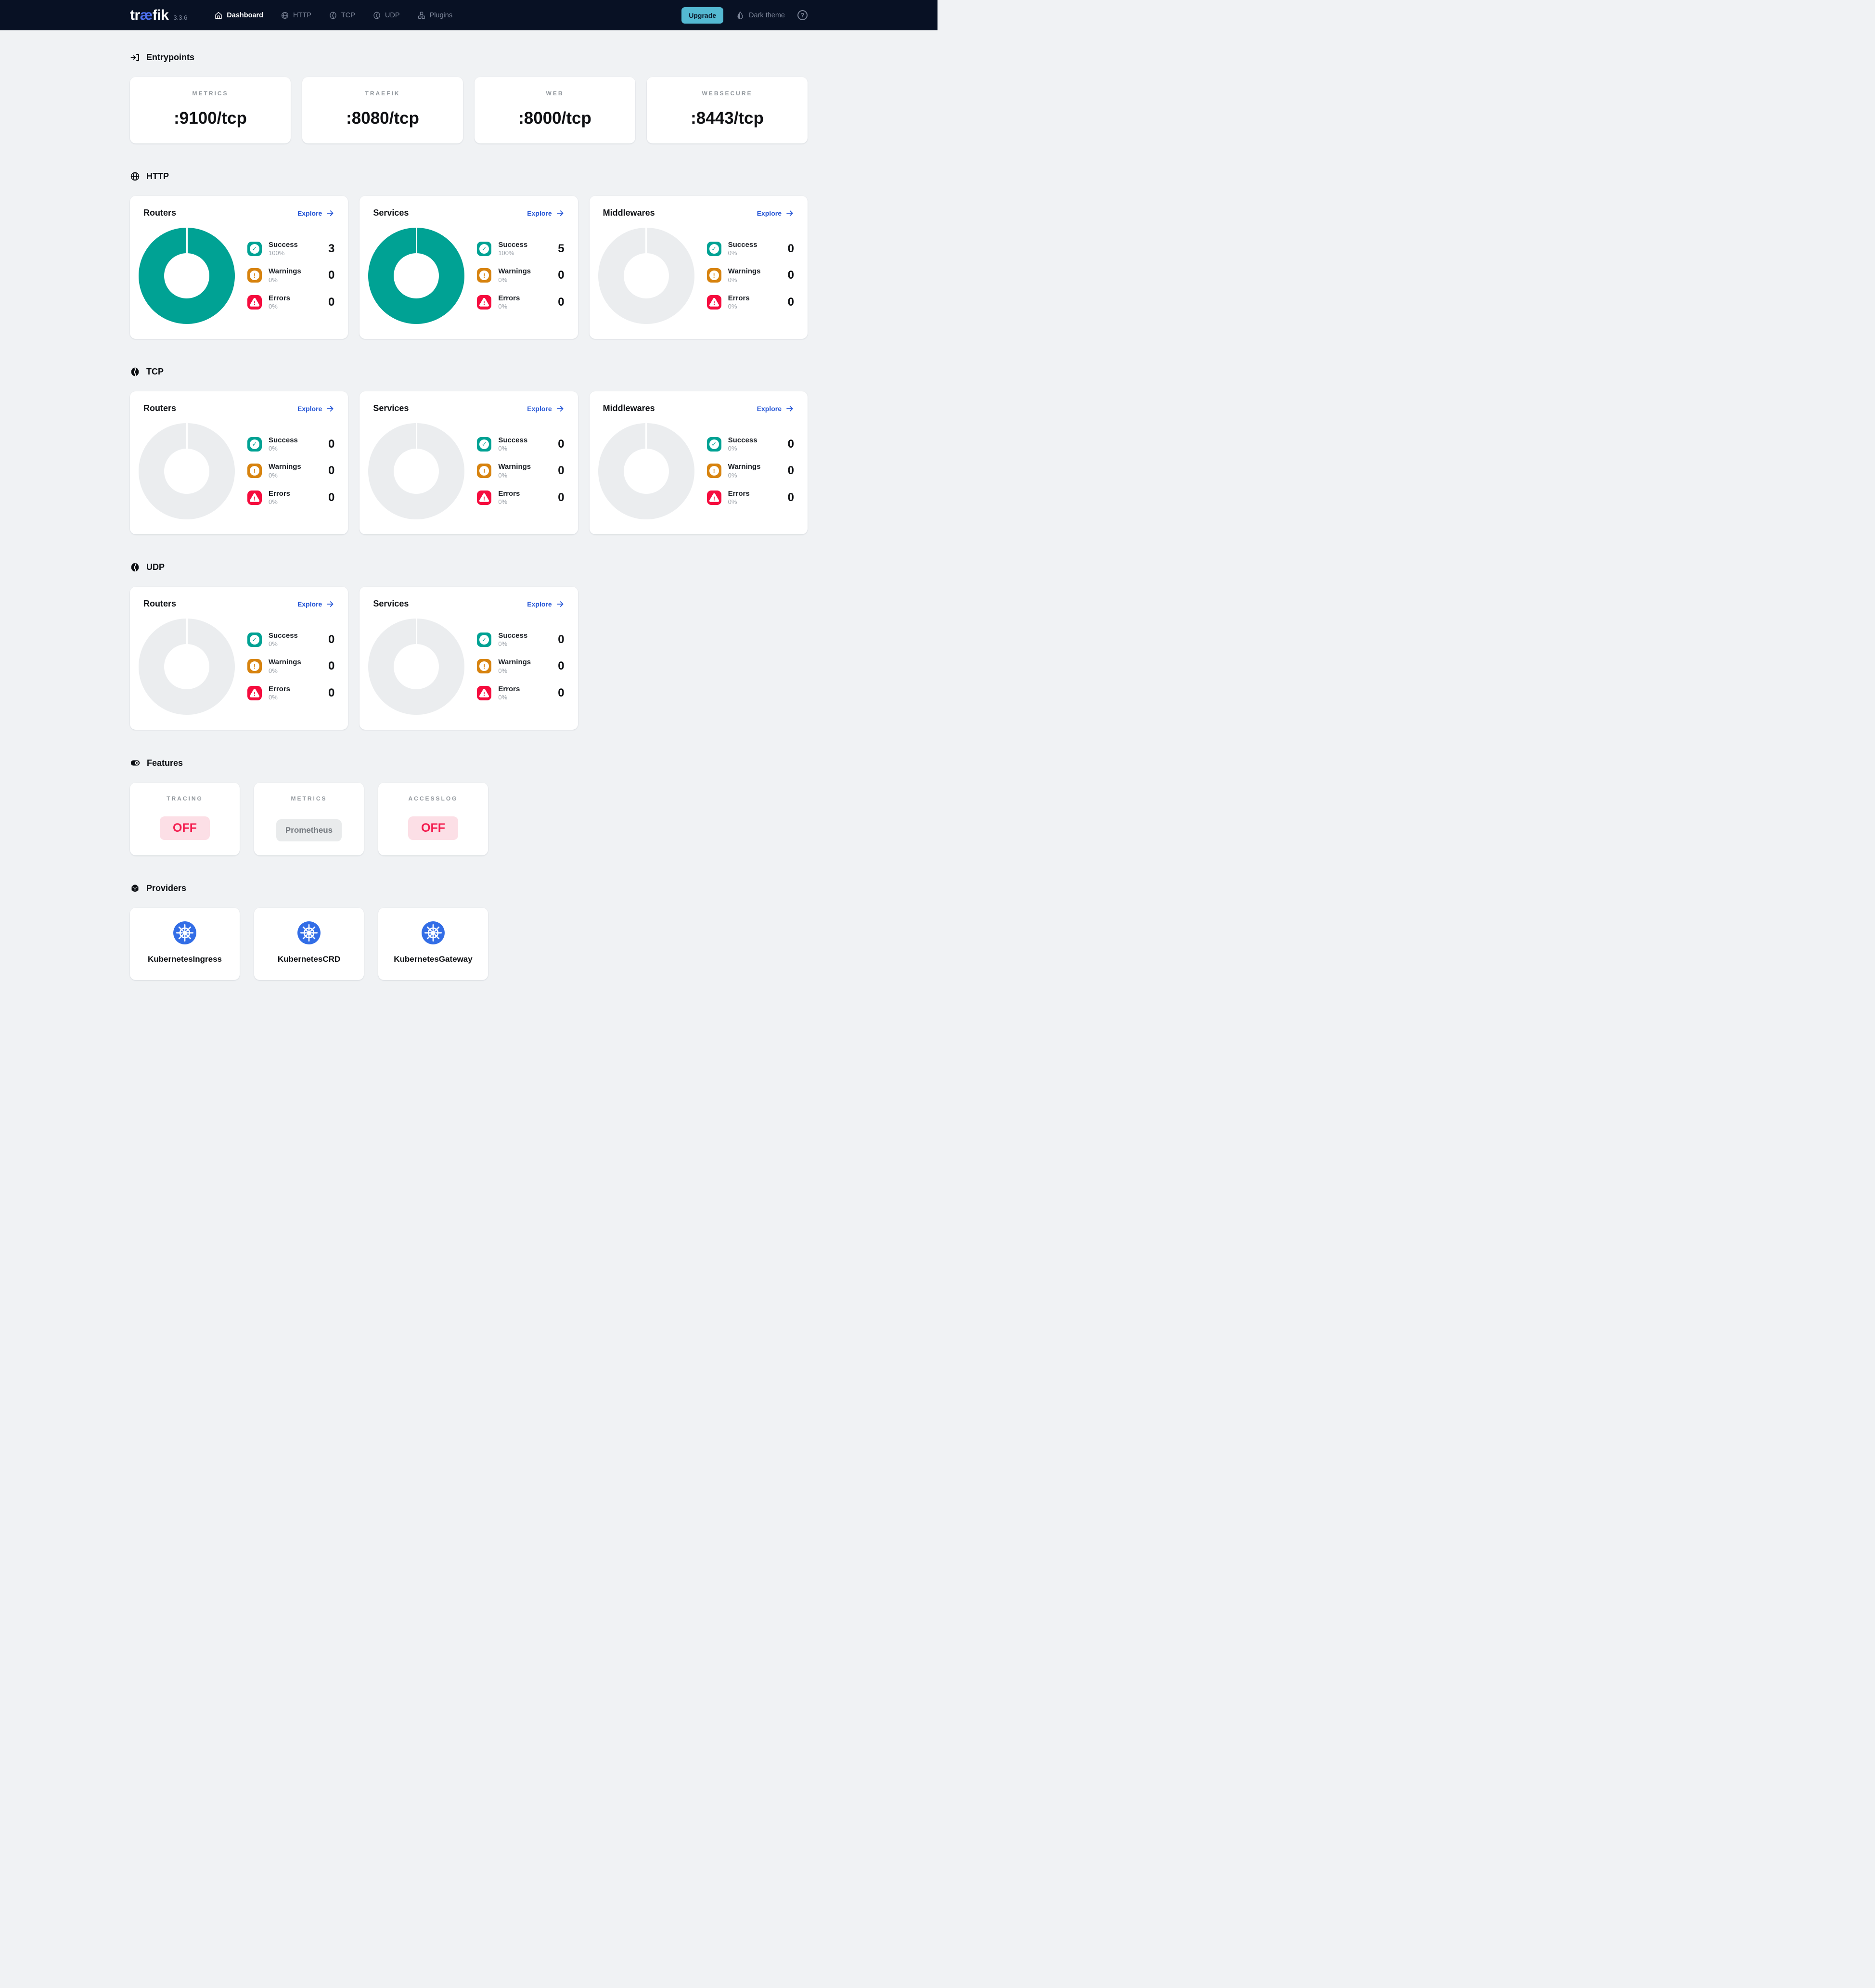 The height and width of the screenshot is (1988, 1875). I want to click on entrypoint-card-web: WEB :8000/tcp, so click(555, 110).